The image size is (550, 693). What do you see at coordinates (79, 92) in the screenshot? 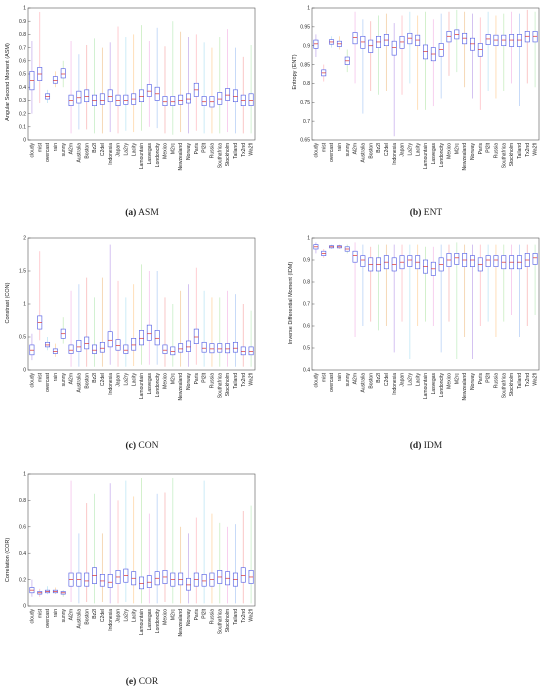
I see `box-australia` at bounding box center [79, 92].